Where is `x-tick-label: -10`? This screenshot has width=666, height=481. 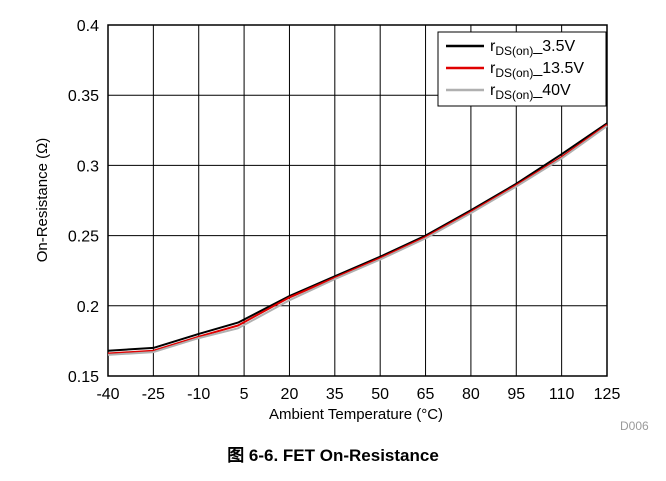 x-tick-label: -10 is located at coordinates (198, 394).